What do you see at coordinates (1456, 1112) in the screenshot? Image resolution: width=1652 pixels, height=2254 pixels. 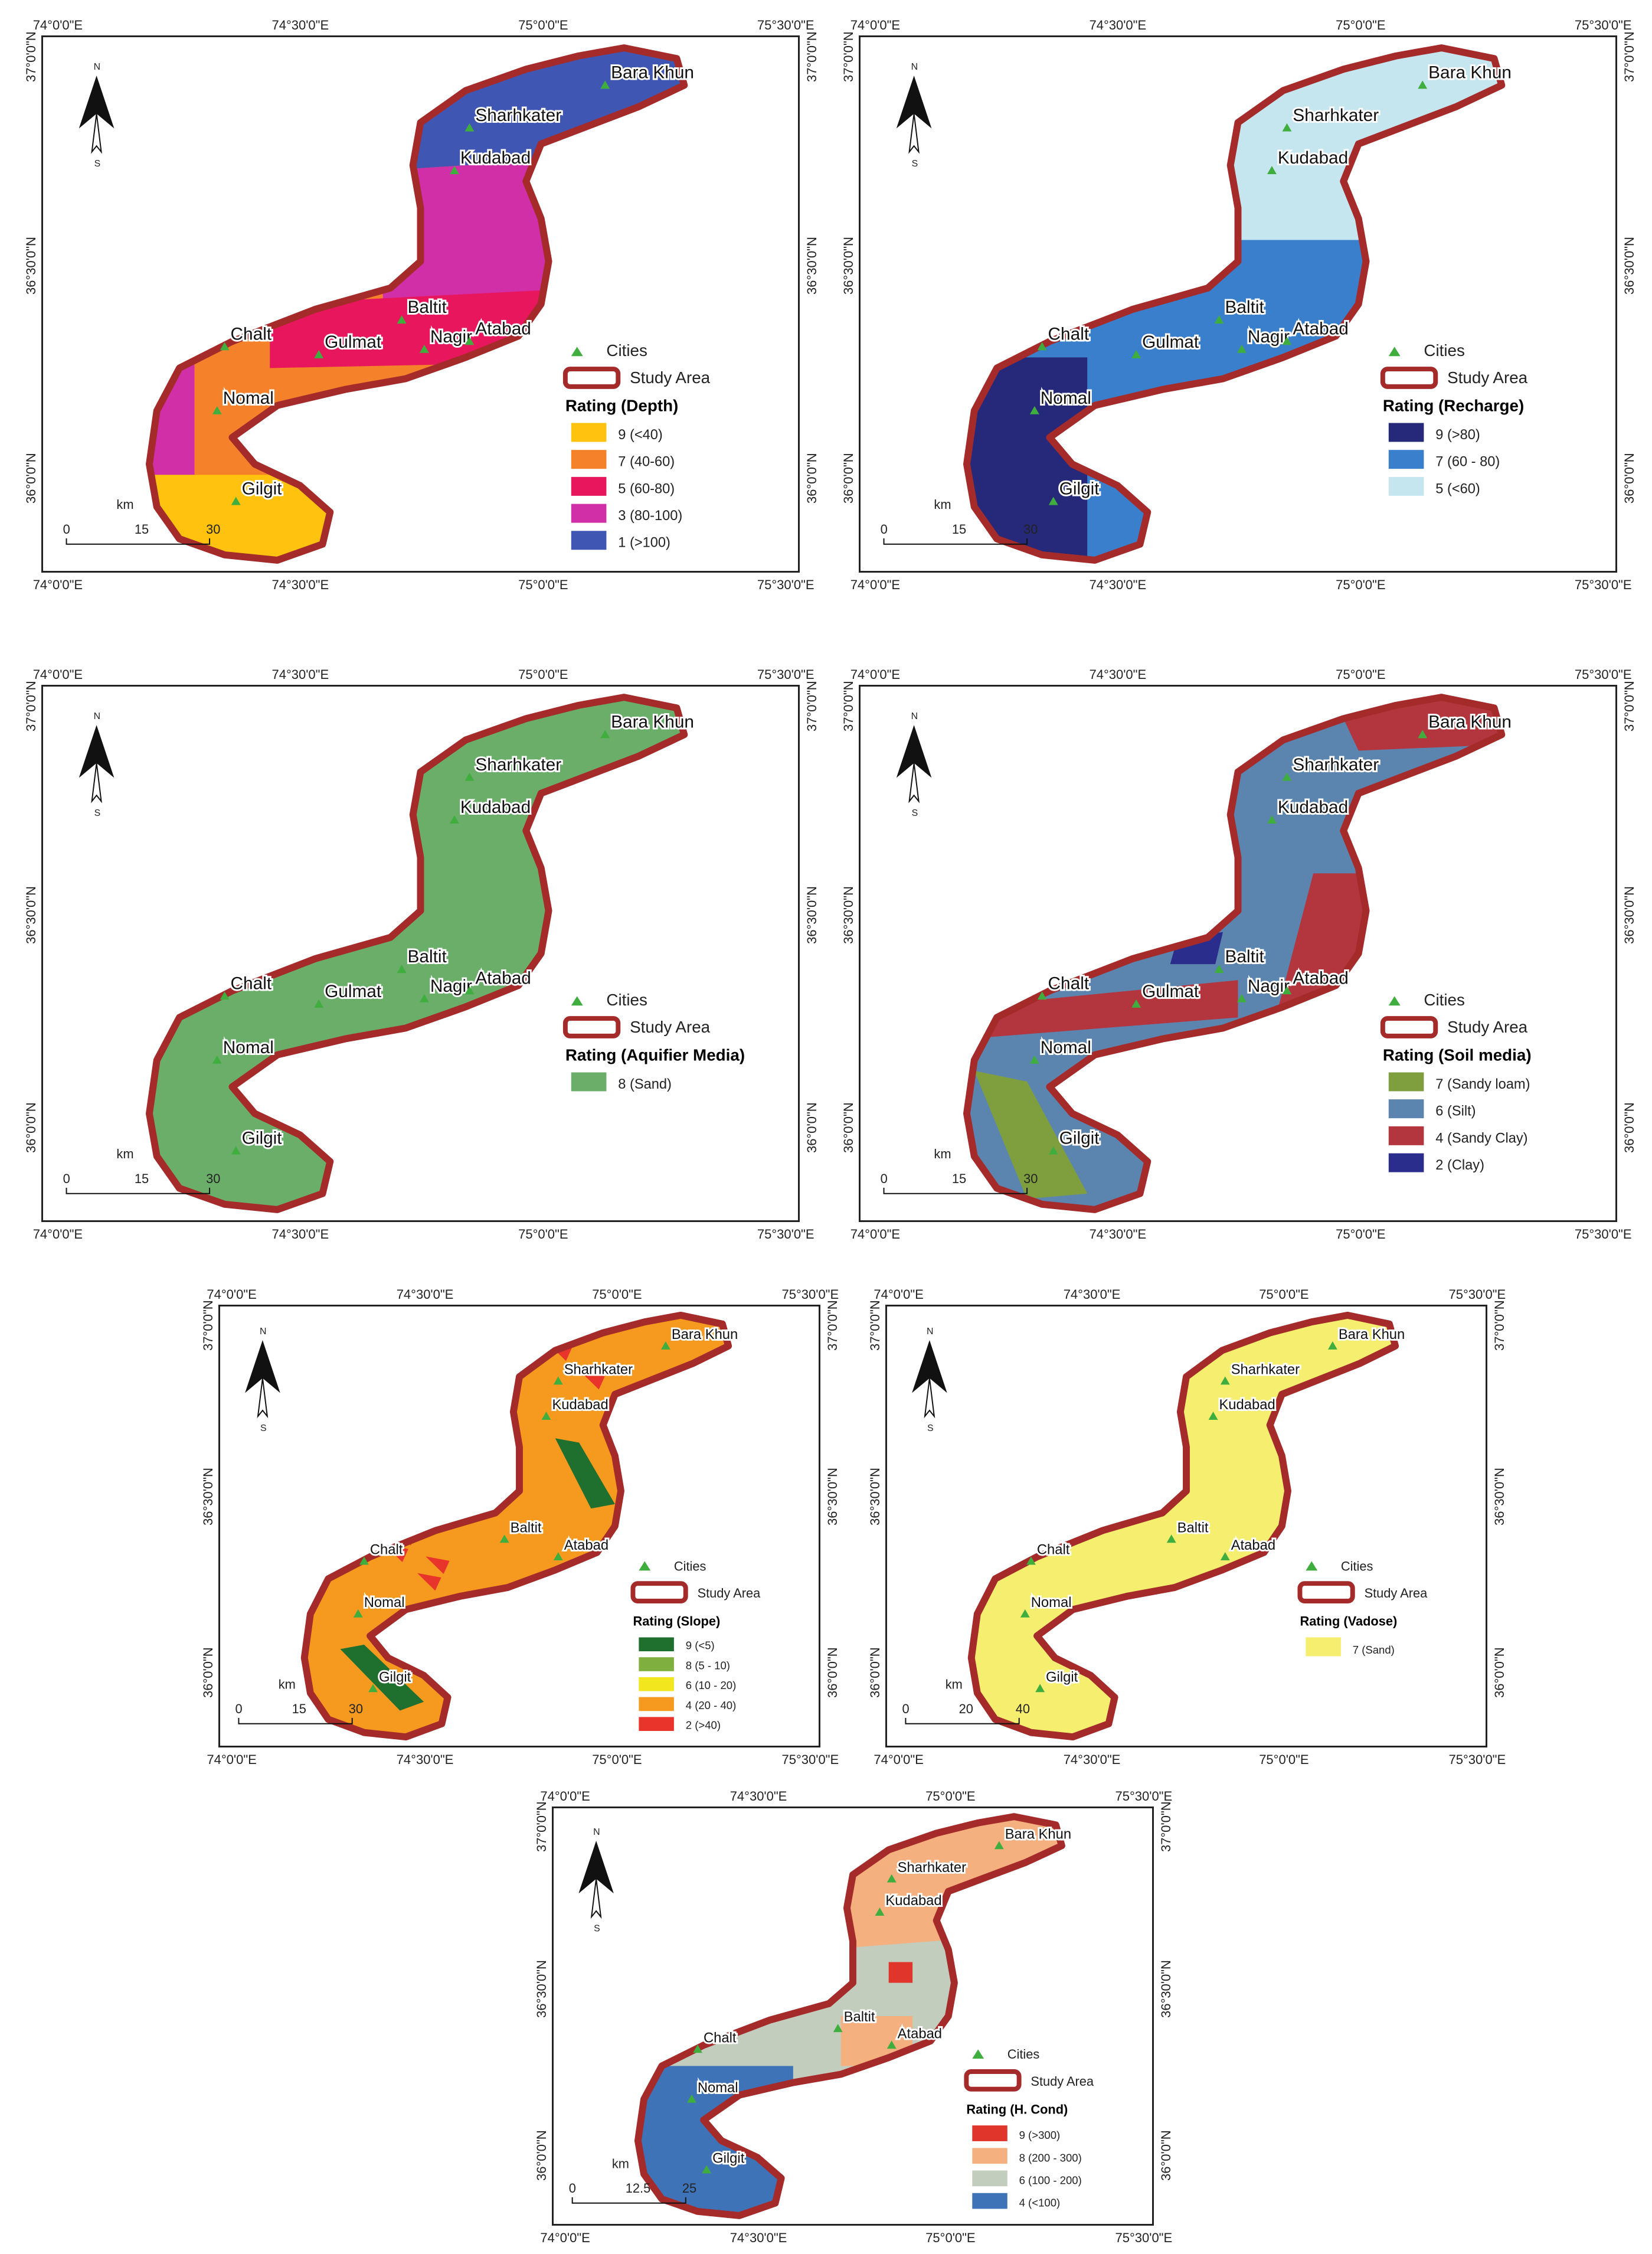 I see `legend-class-label: 6 (Silt)` at bounding box center [1456, 1112].